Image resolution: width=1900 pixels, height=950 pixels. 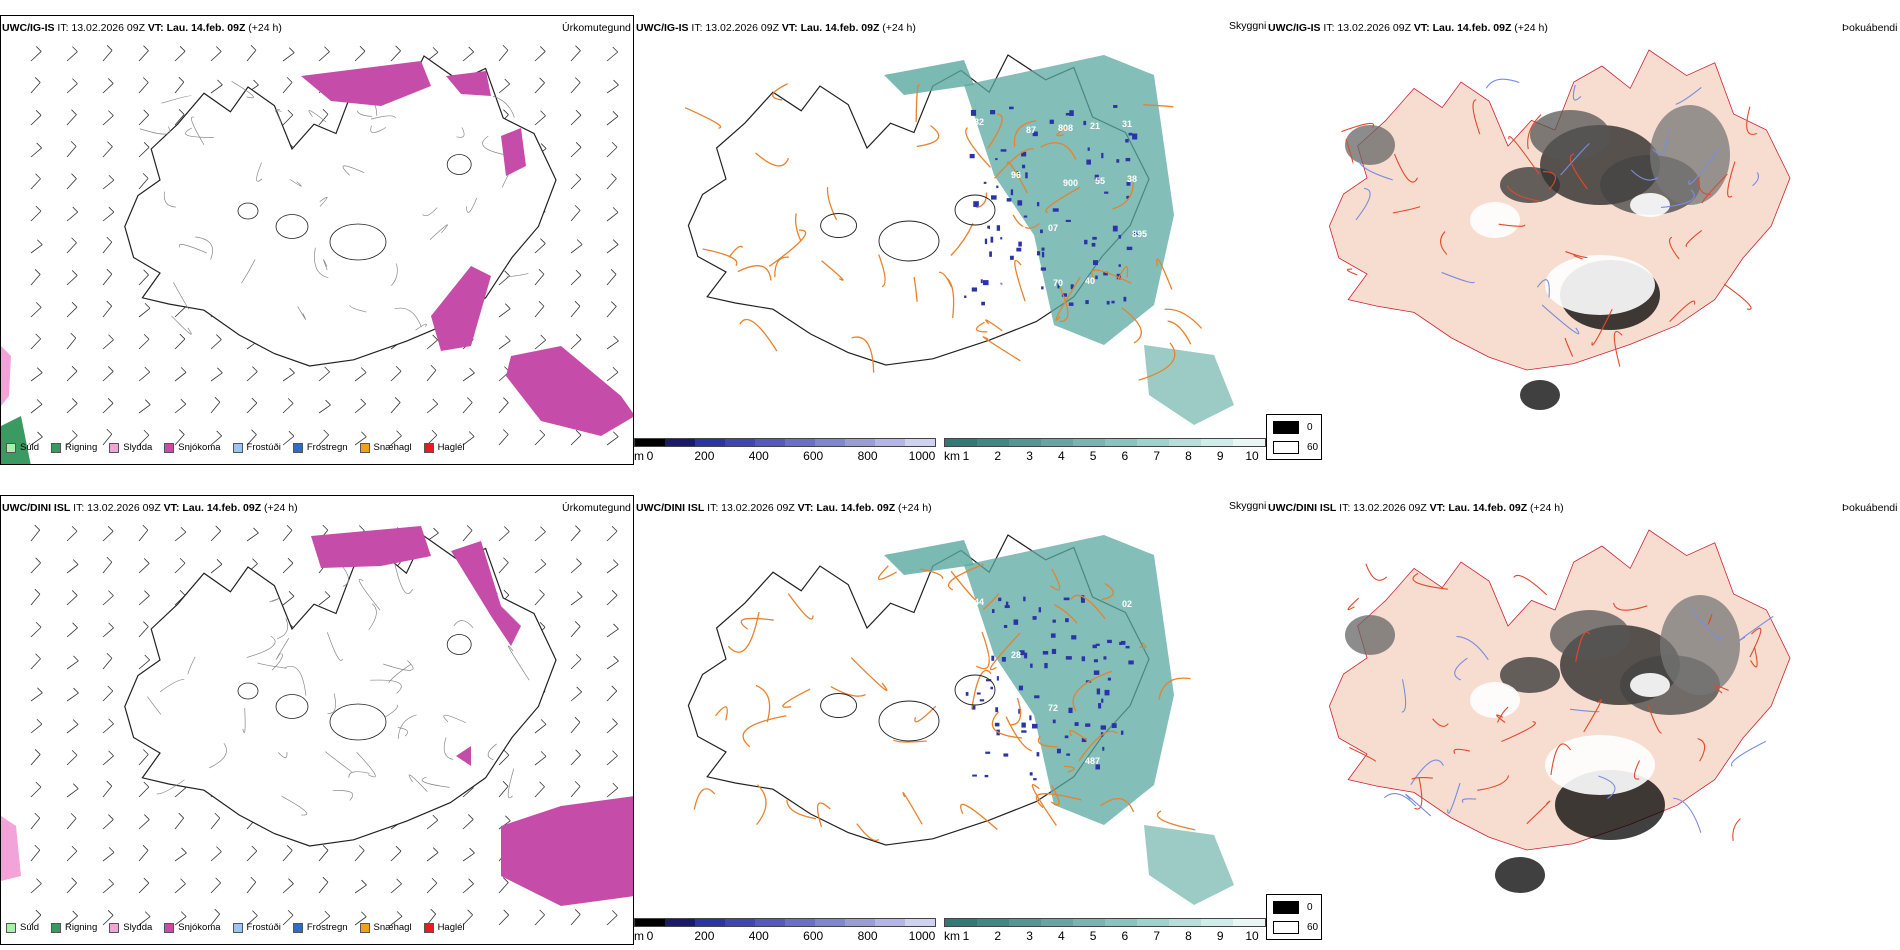 What do you see at coordinates (813, 456) in the screenshot?
I see `ceiling-bar-tick: 600` at bounding box center [813, 456].